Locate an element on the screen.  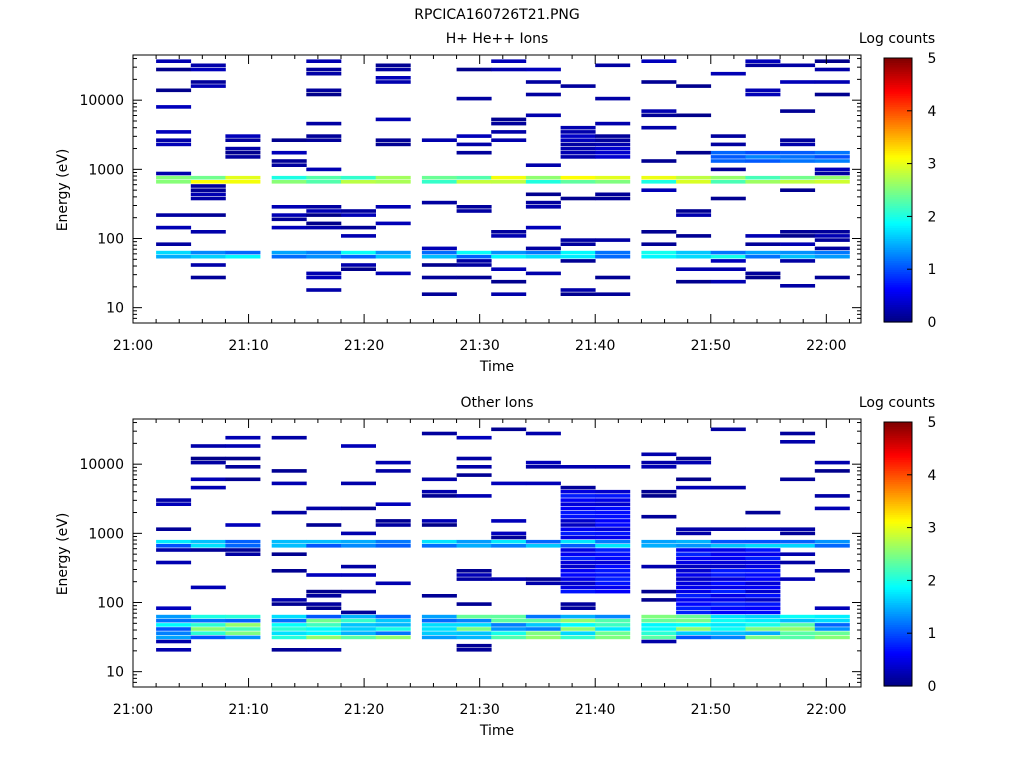
y-tick-label: 10 is located at coordinates (115, 673).